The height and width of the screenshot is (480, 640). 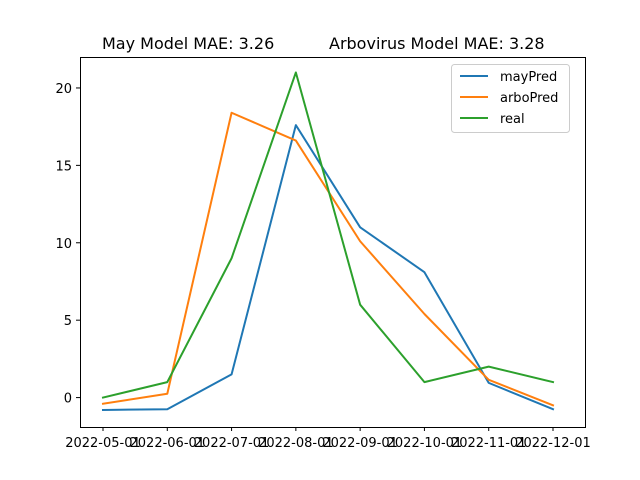 What do you see at coordinates (232, 443) in the screenshot?
I see `x-tick-label: 2022-07-01` at bounding box center [232, 443].